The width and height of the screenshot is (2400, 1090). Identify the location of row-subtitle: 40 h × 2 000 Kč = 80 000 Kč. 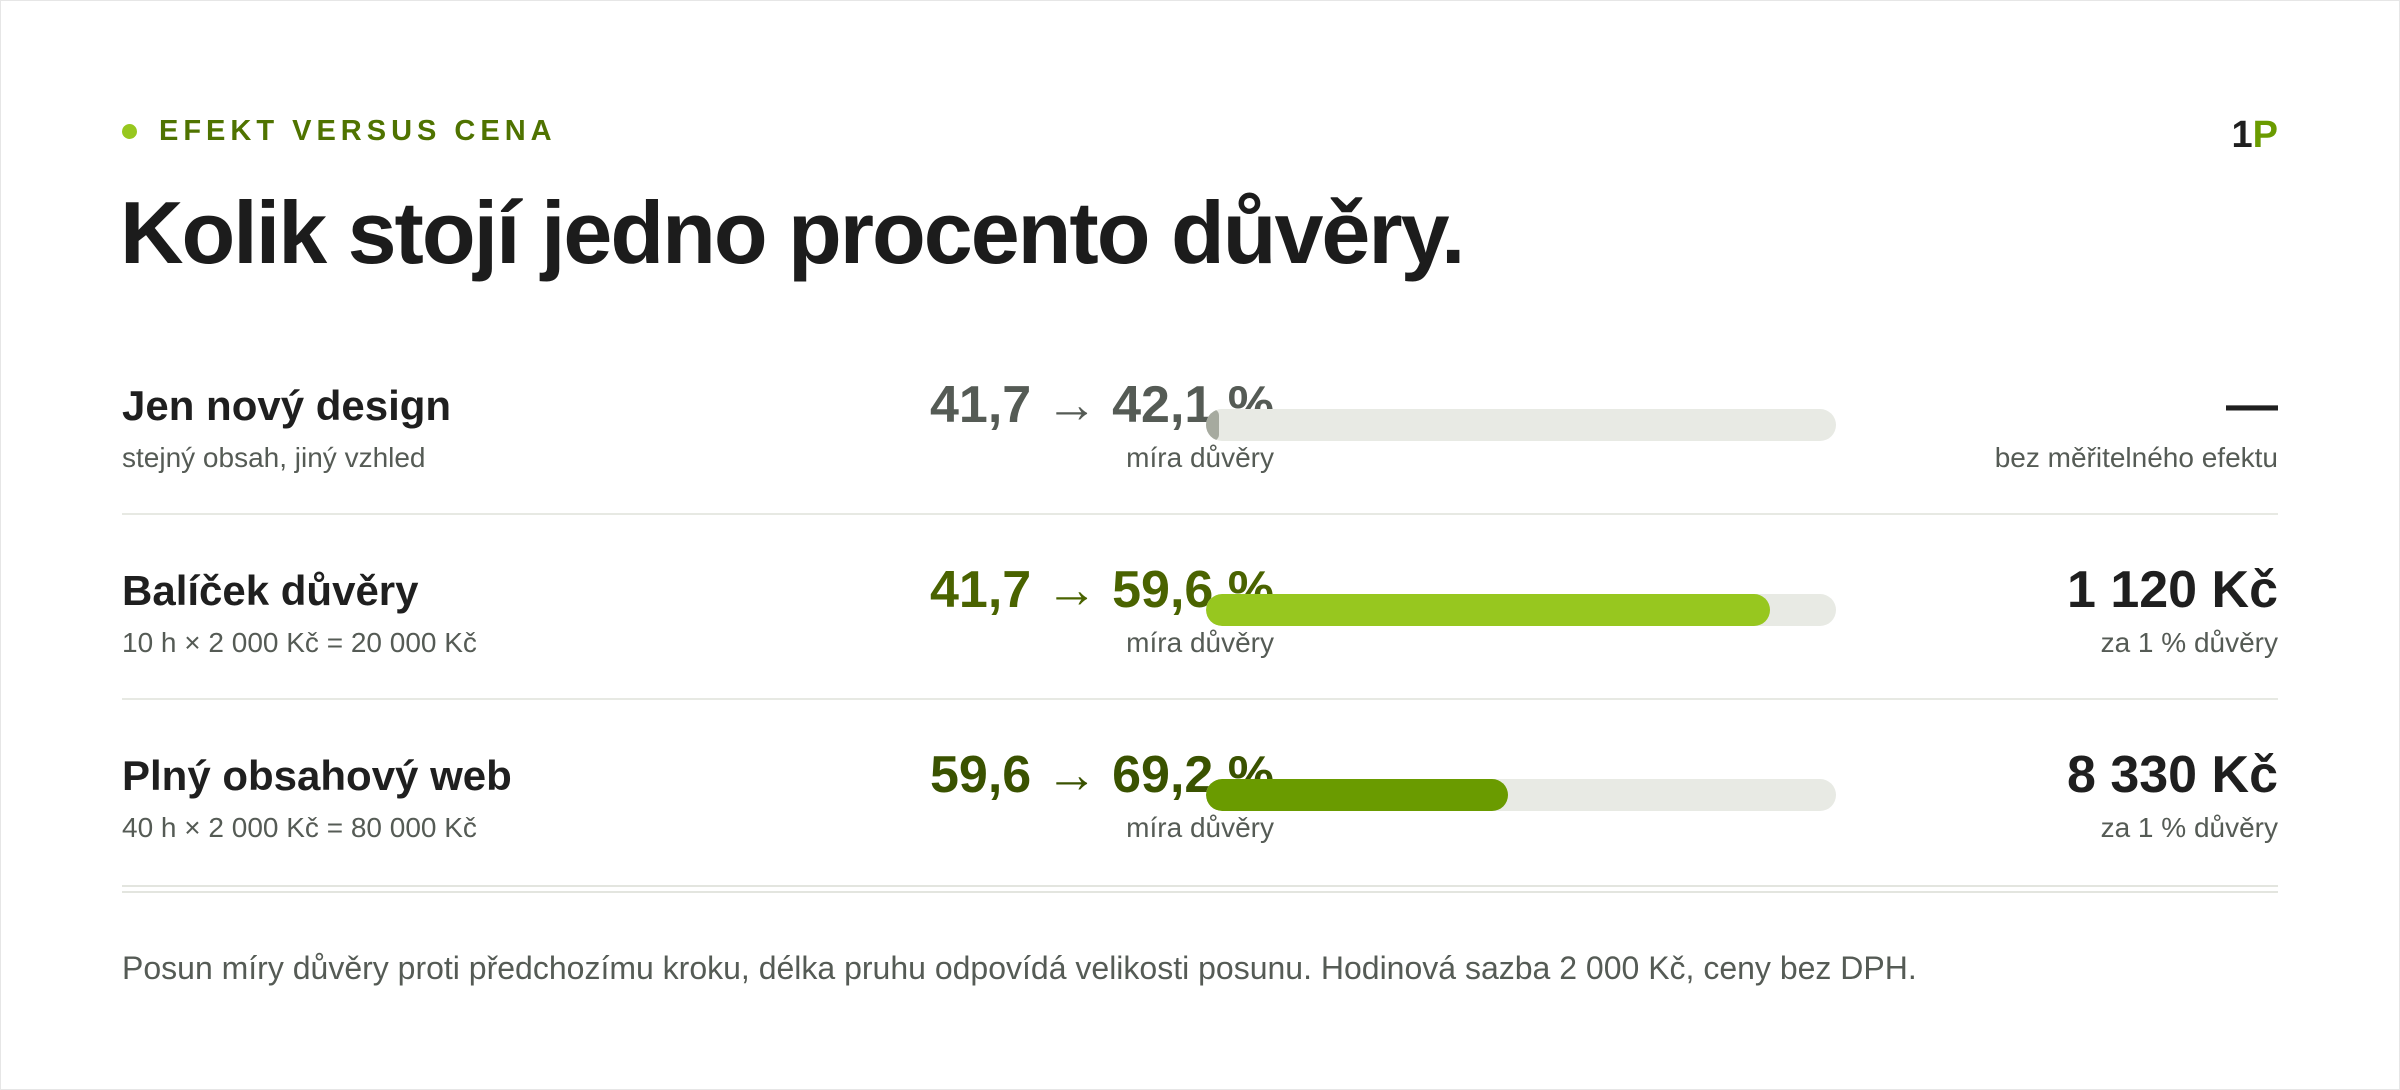
(299, 827).